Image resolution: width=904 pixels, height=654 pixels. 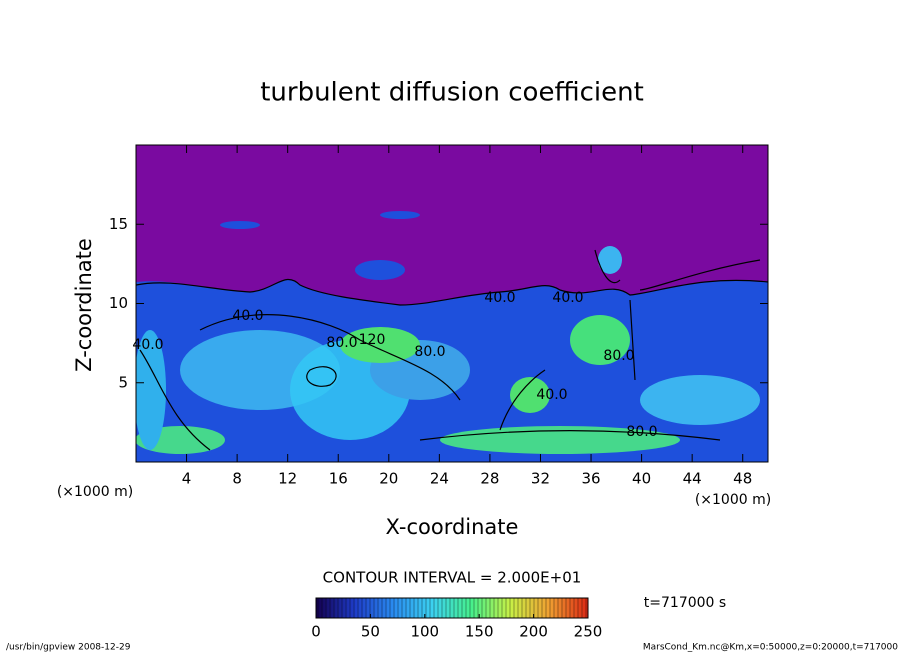 What do you see at coordinates (372, 340) in the screenshot?
I see `contour-label: 120` at bounding box center [372, 340].